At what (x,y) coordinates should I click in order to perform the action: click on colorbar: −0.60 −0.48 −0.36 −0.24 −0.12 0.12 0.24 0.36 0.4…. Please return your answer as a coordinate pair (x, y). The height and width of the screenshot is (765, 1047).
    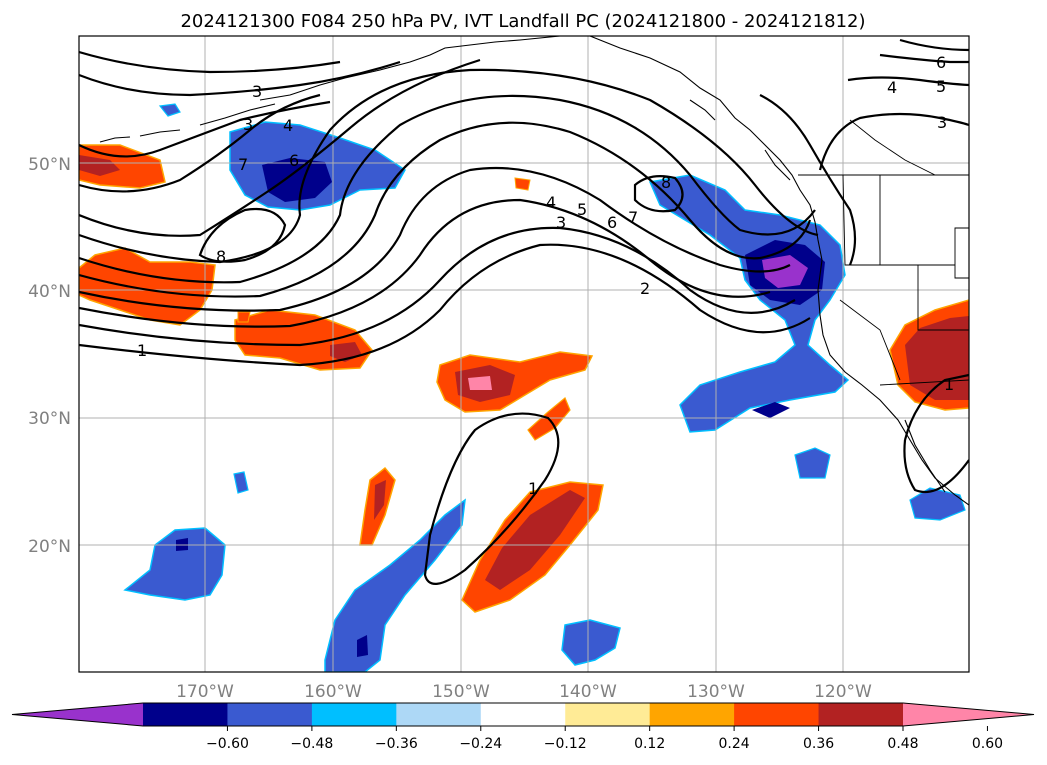
    Looking at the image, I should click on (523, 727).